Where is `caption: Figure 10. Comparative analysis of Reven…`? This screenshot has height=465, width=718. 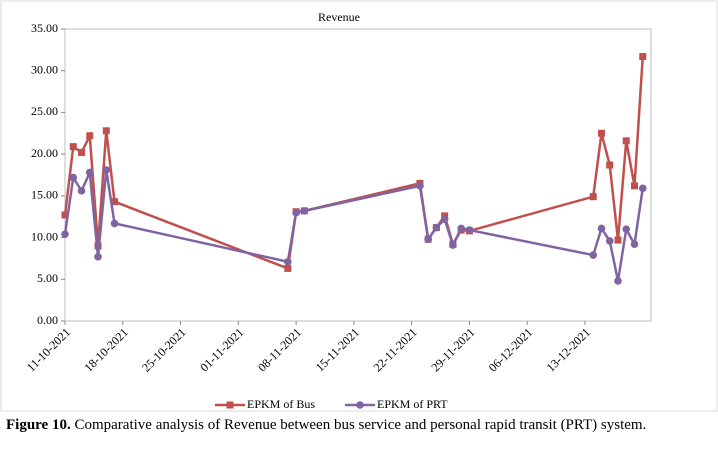 caption: Figure 10. Comparative analysis of Reven… is located at coordinates (356, 425).